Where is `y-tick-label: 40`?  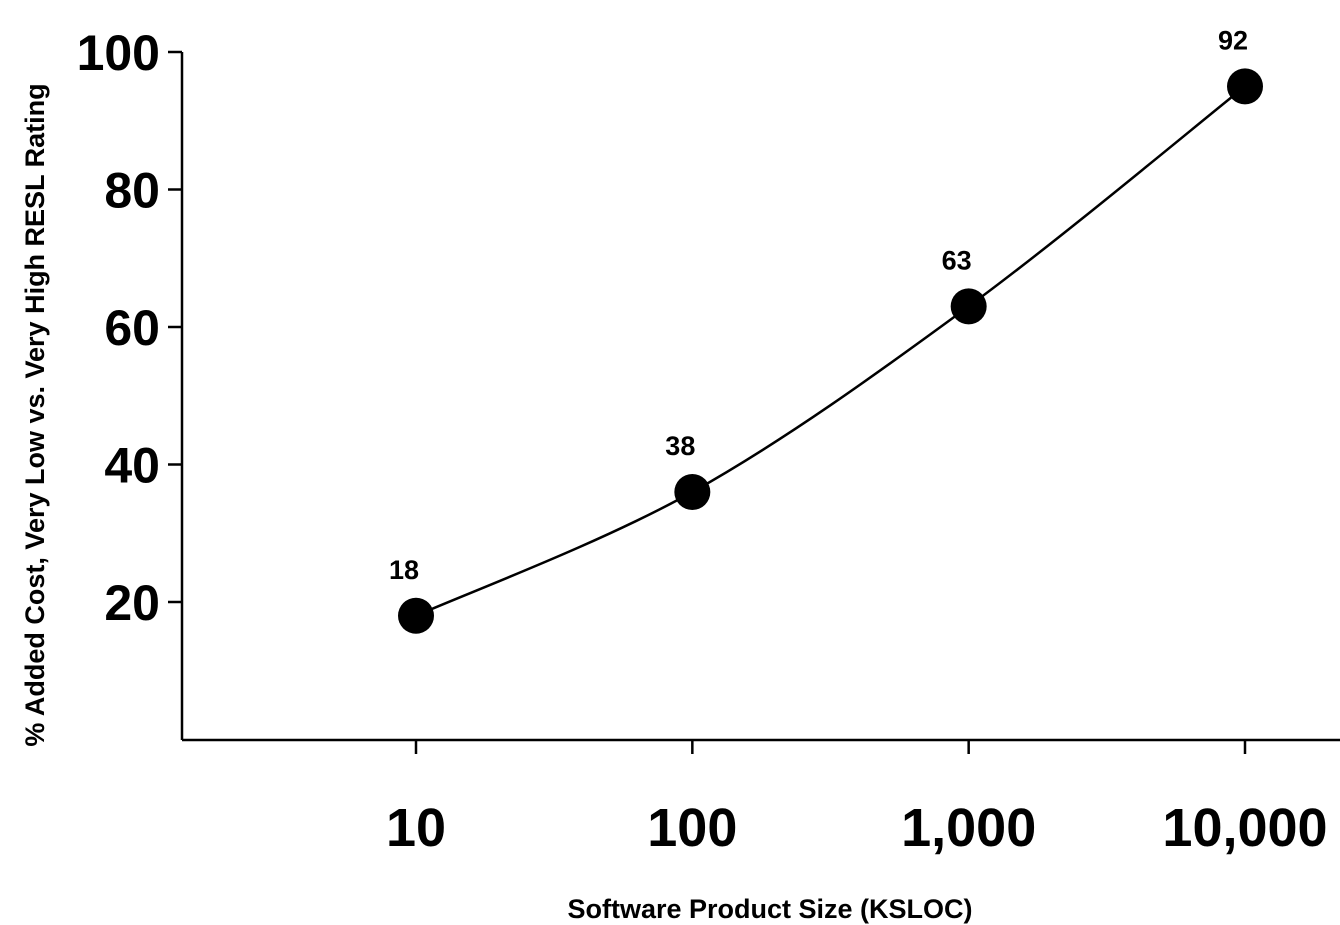
y-tick-label: 40 is located at coordinates (132, 466).